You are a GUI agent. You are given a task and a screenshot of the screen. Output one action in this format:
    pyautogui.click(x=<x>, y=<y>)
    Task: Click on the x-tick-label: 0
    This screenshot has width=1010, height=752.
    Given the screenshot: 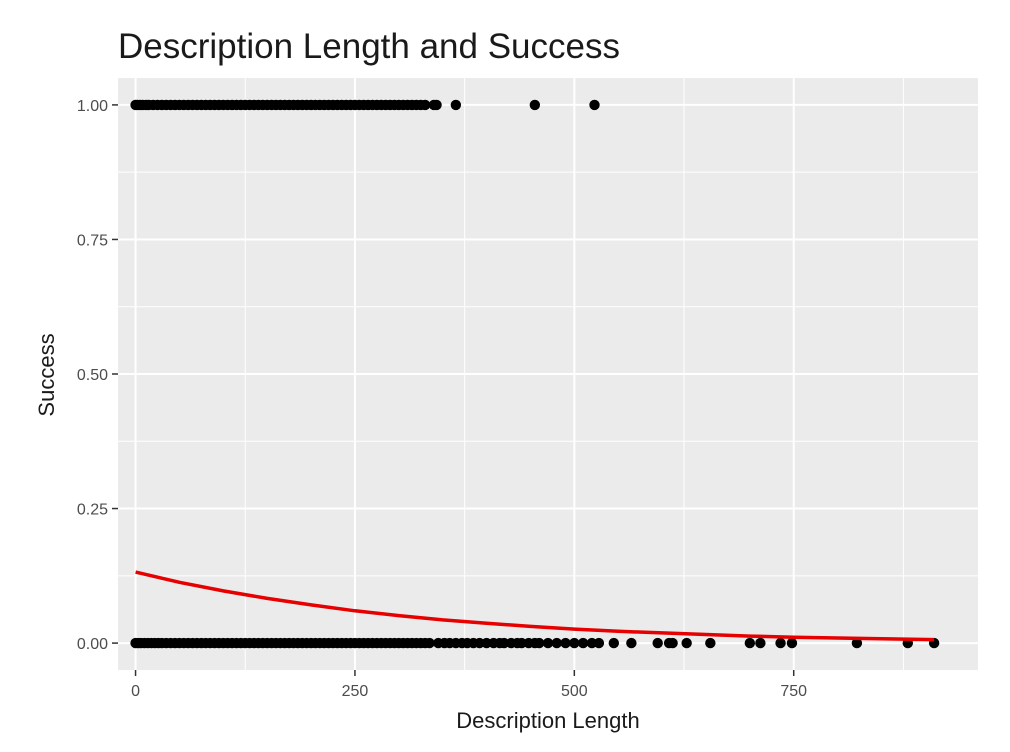 What is the action you would take?
    pyautogui.click(x=135, y=691)
    